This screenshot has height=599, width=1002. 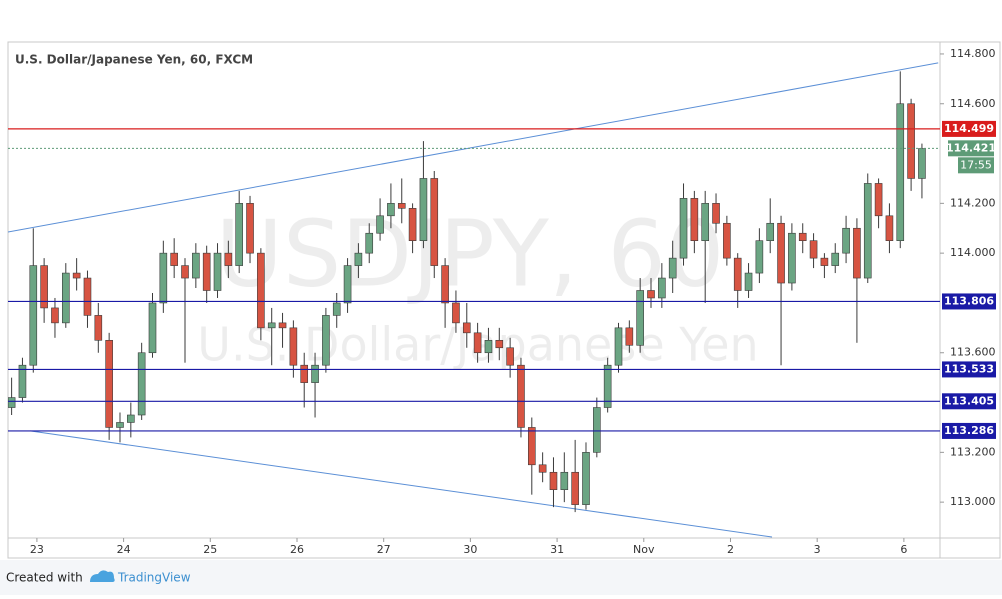 What do you see at coordinates (557, 549) in the screenshot?
I see `x-tick-label: 31` at bounding box center [557, 549].